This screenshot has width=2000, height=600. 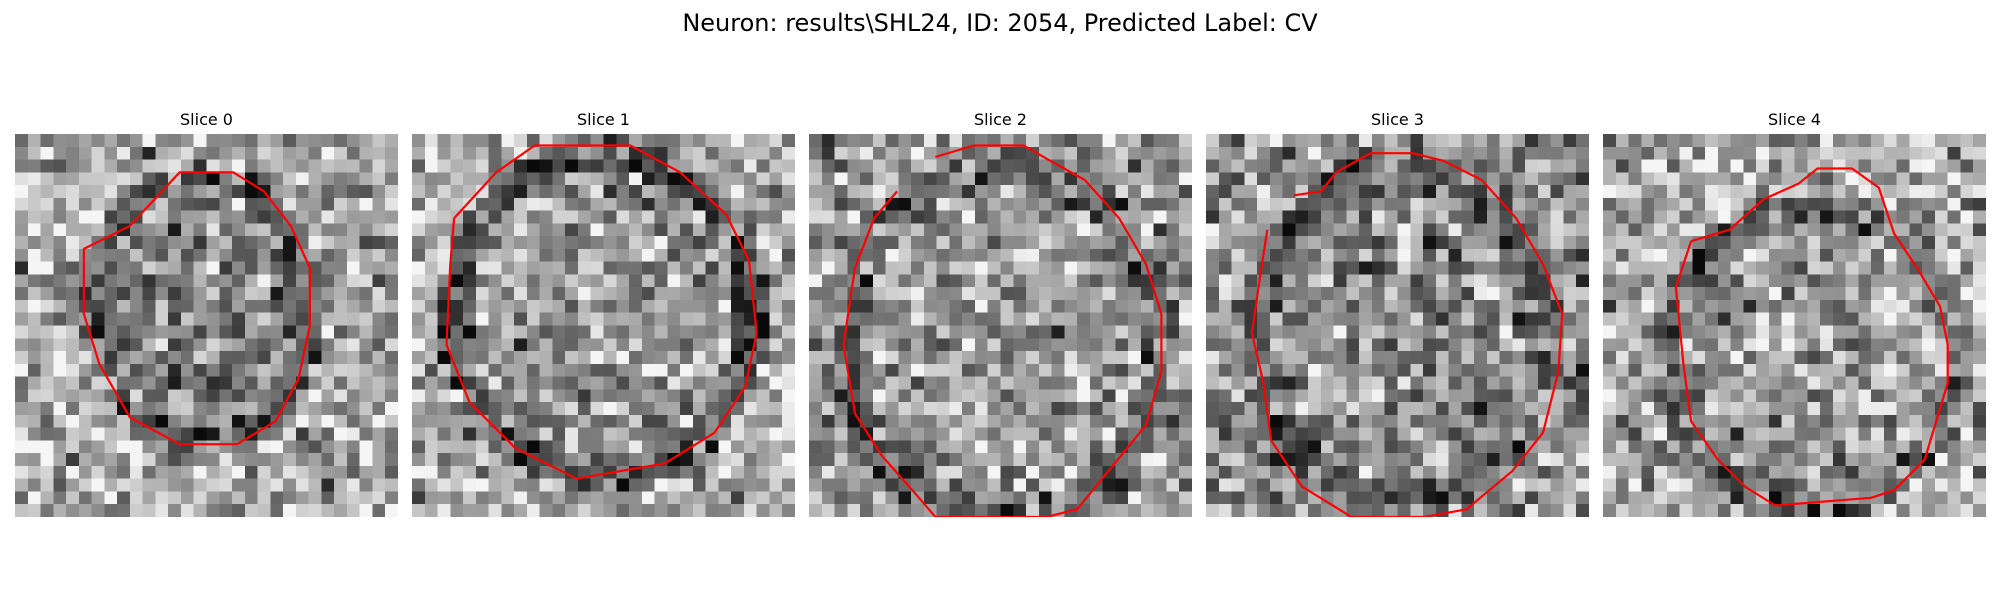 What do you see at coordinates (603, 119) in the screenshot?
I see `slice-title: Slice 1` at bounding box center [603, 119].